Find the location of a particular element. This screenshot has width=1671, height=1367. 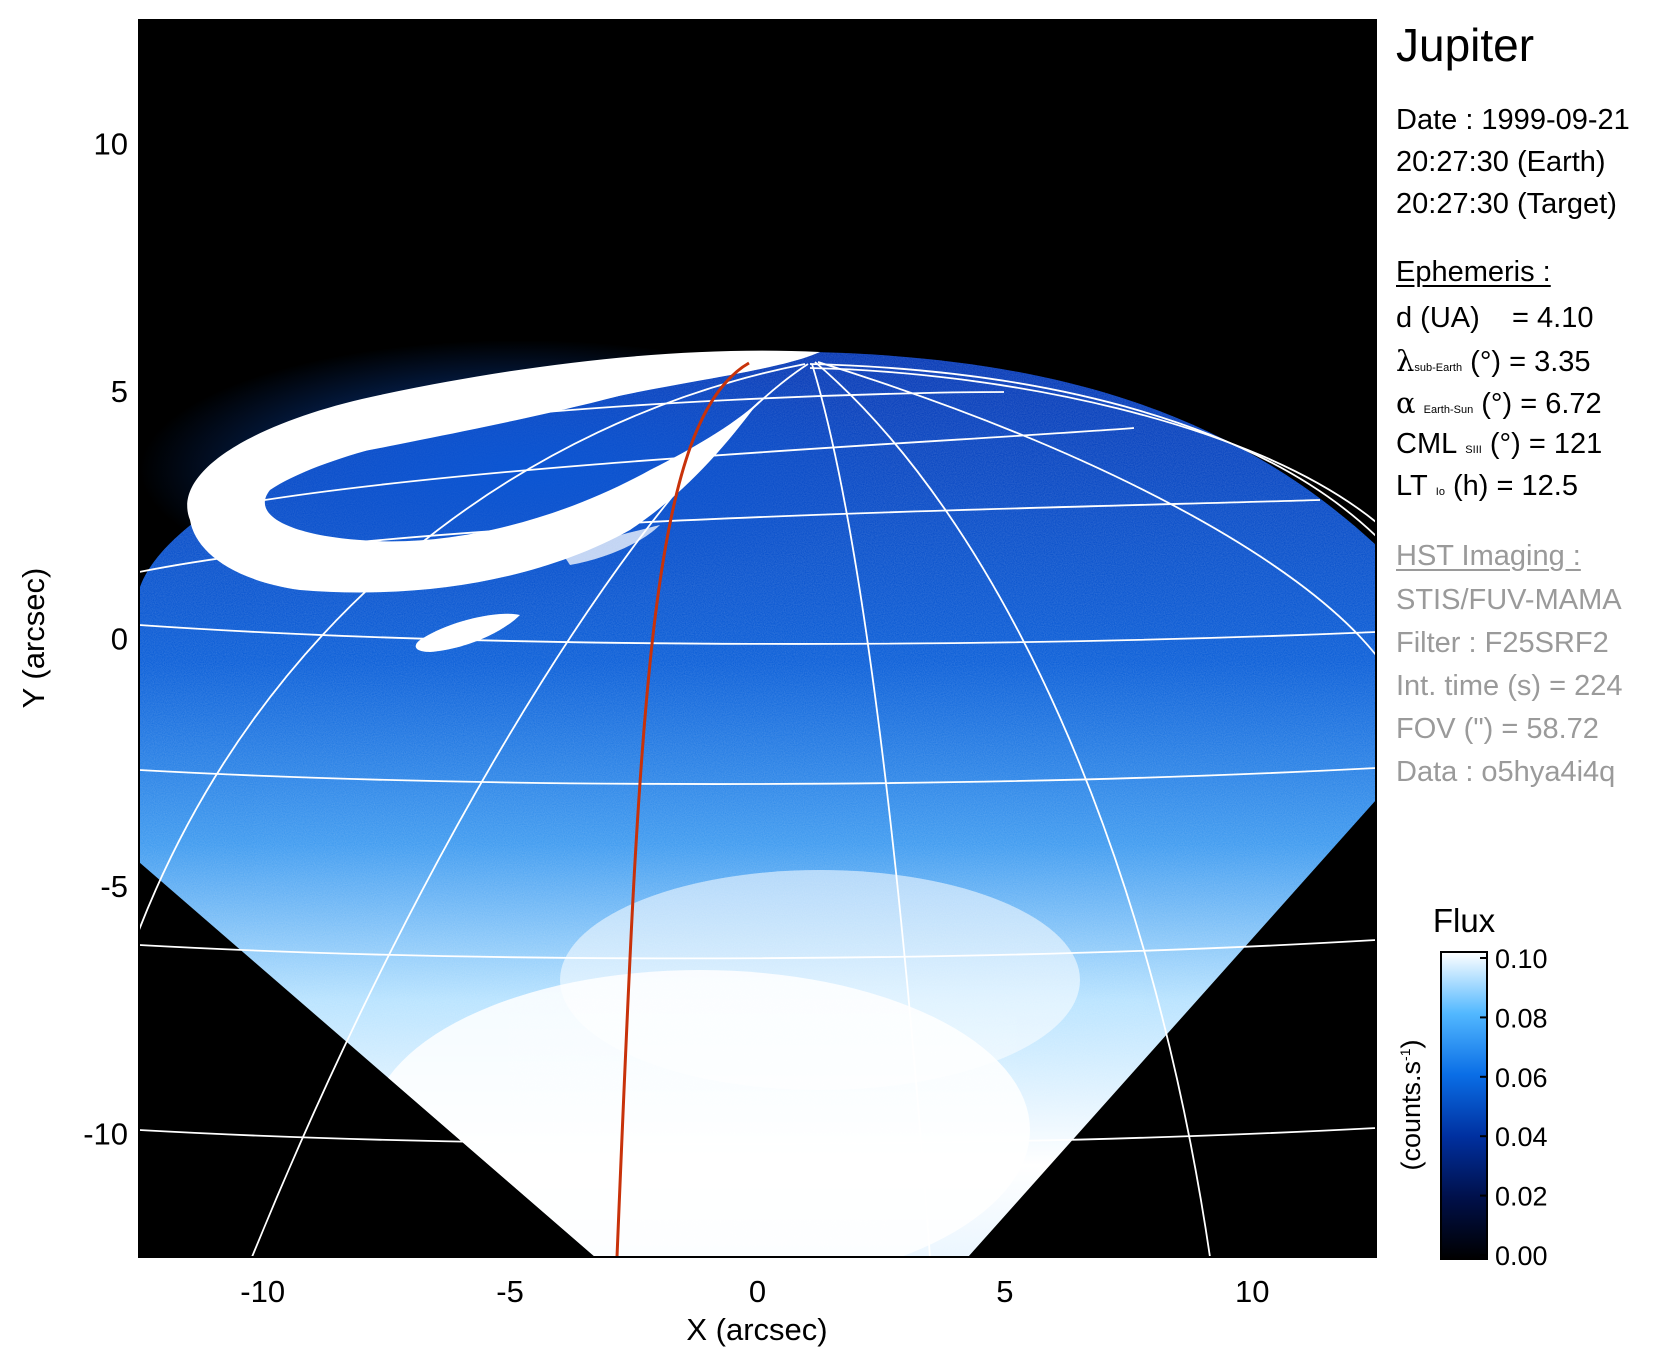

colorbar-tick-label: 0.10 is located at coordinates (1521, 959).